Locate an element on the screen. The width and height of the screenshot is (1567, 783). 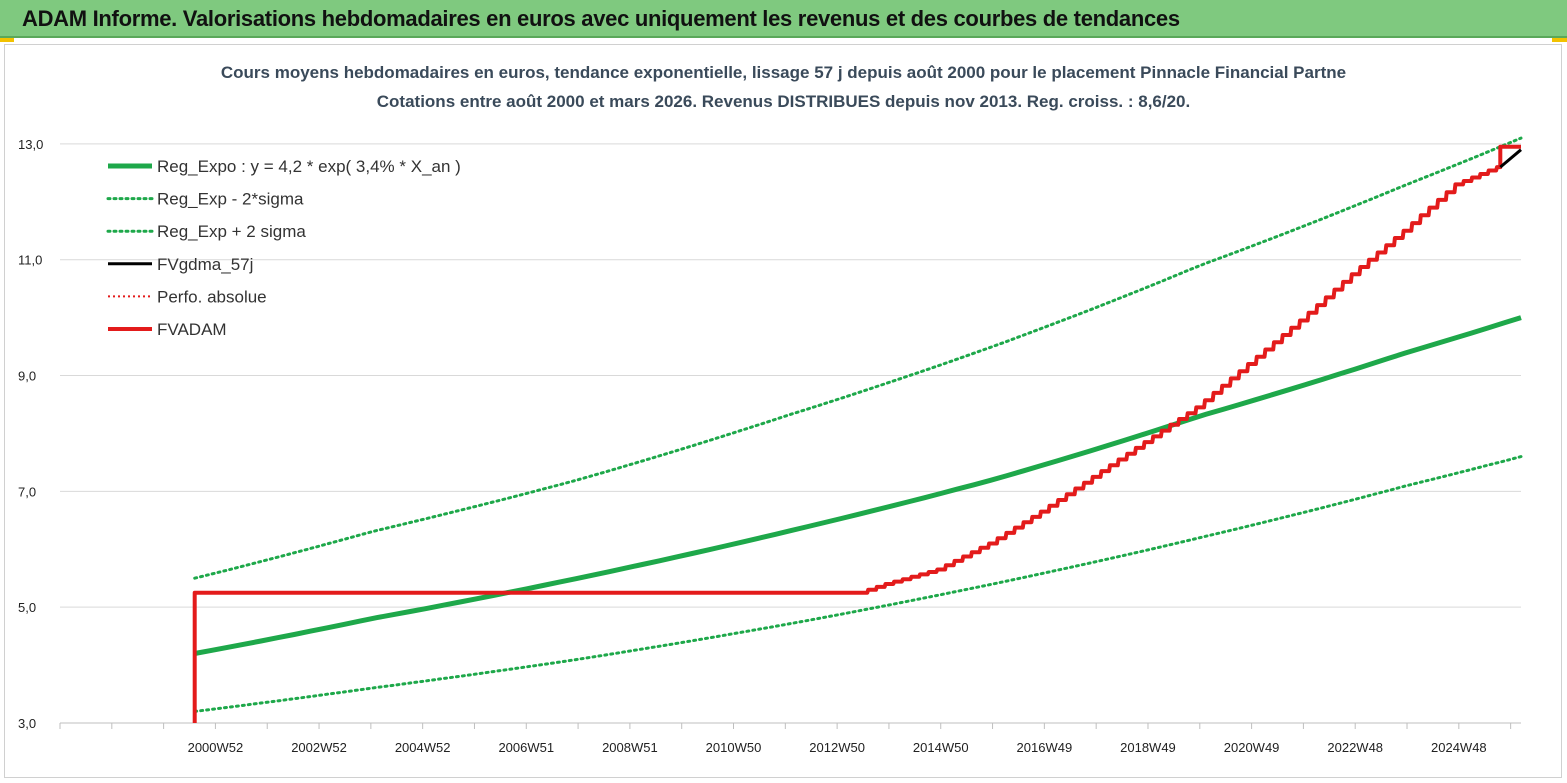
legend-label-4: Perfo. absolue is located at coordinates (212, 296).